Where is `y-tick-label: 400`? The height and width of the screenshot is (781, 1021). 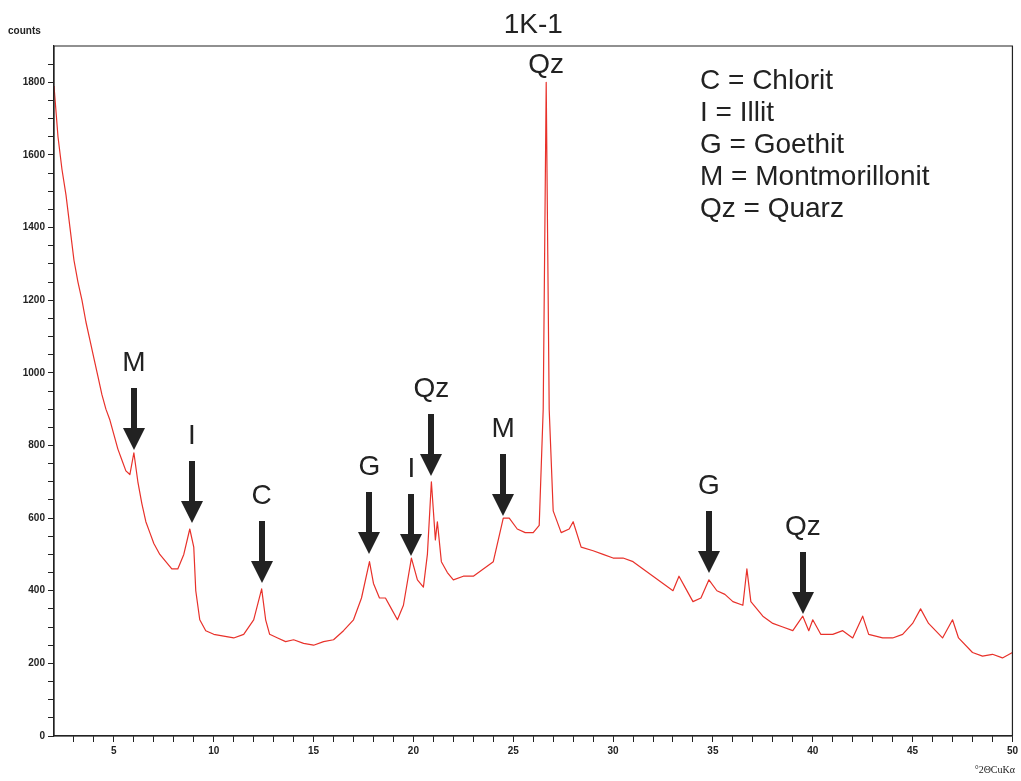
y-tick-label: 400 is located at coordinates (37, 590).